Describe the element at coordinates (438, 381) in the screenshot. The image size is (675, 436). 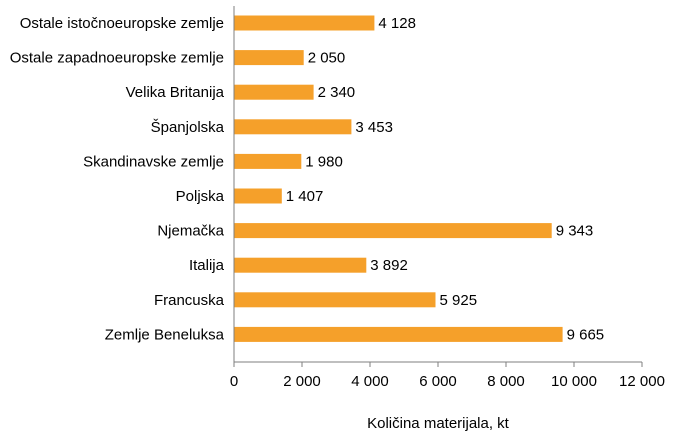
I see `x-tick-label: 6 000` at that location.